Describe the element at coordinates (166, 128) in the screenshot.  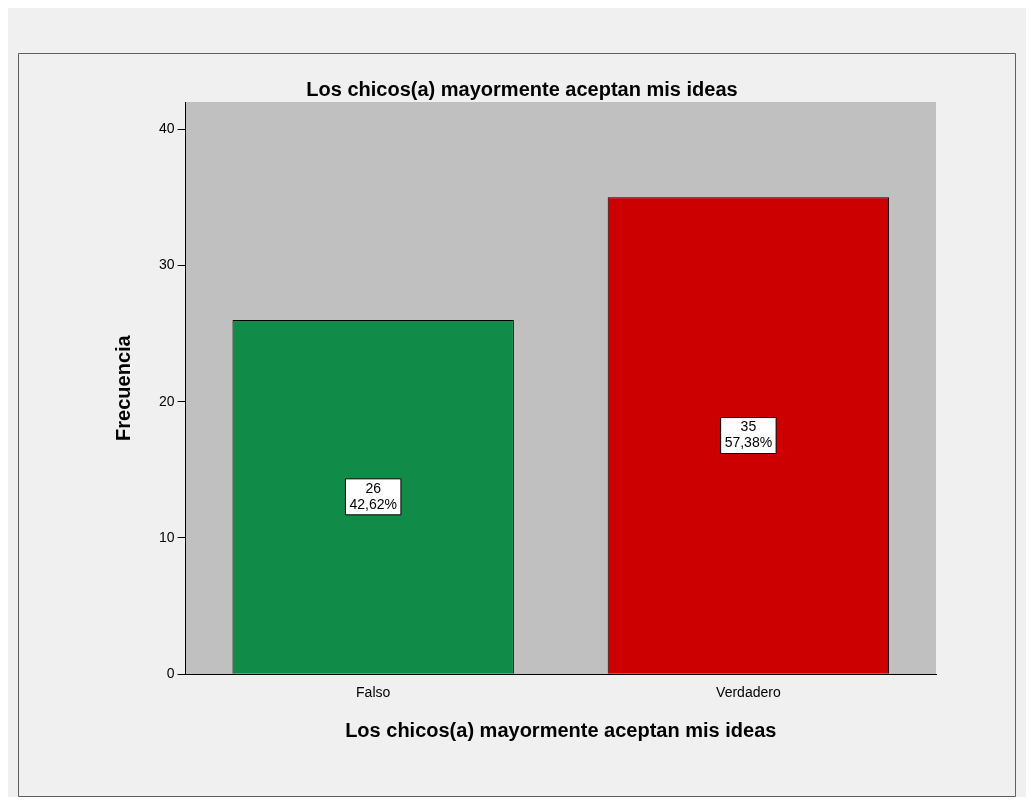
I see `y-tick-label: 40` at that location.